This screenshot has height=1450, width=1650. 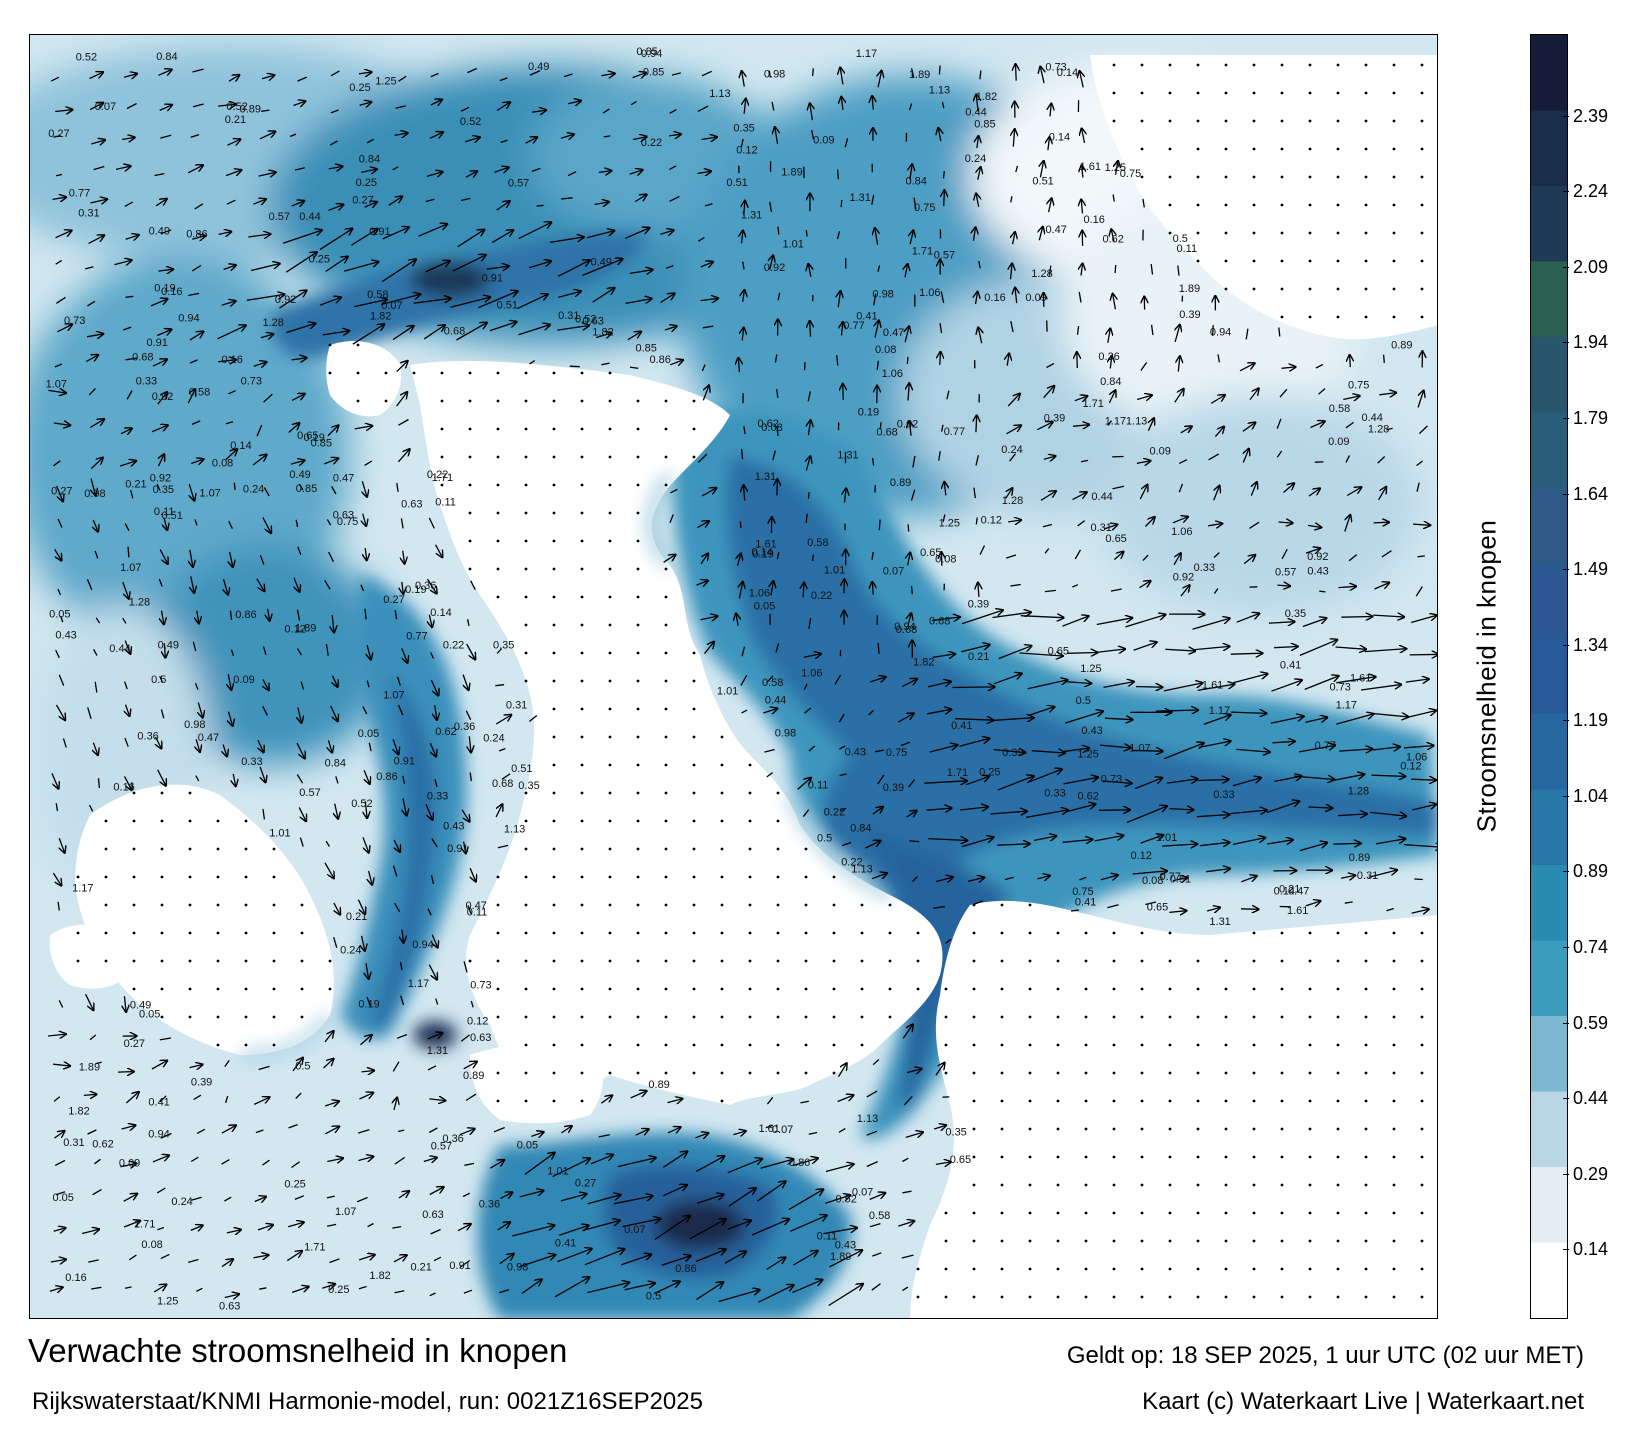 I want to click on speed-value-label: 0.19, so click(x=868, y=413).